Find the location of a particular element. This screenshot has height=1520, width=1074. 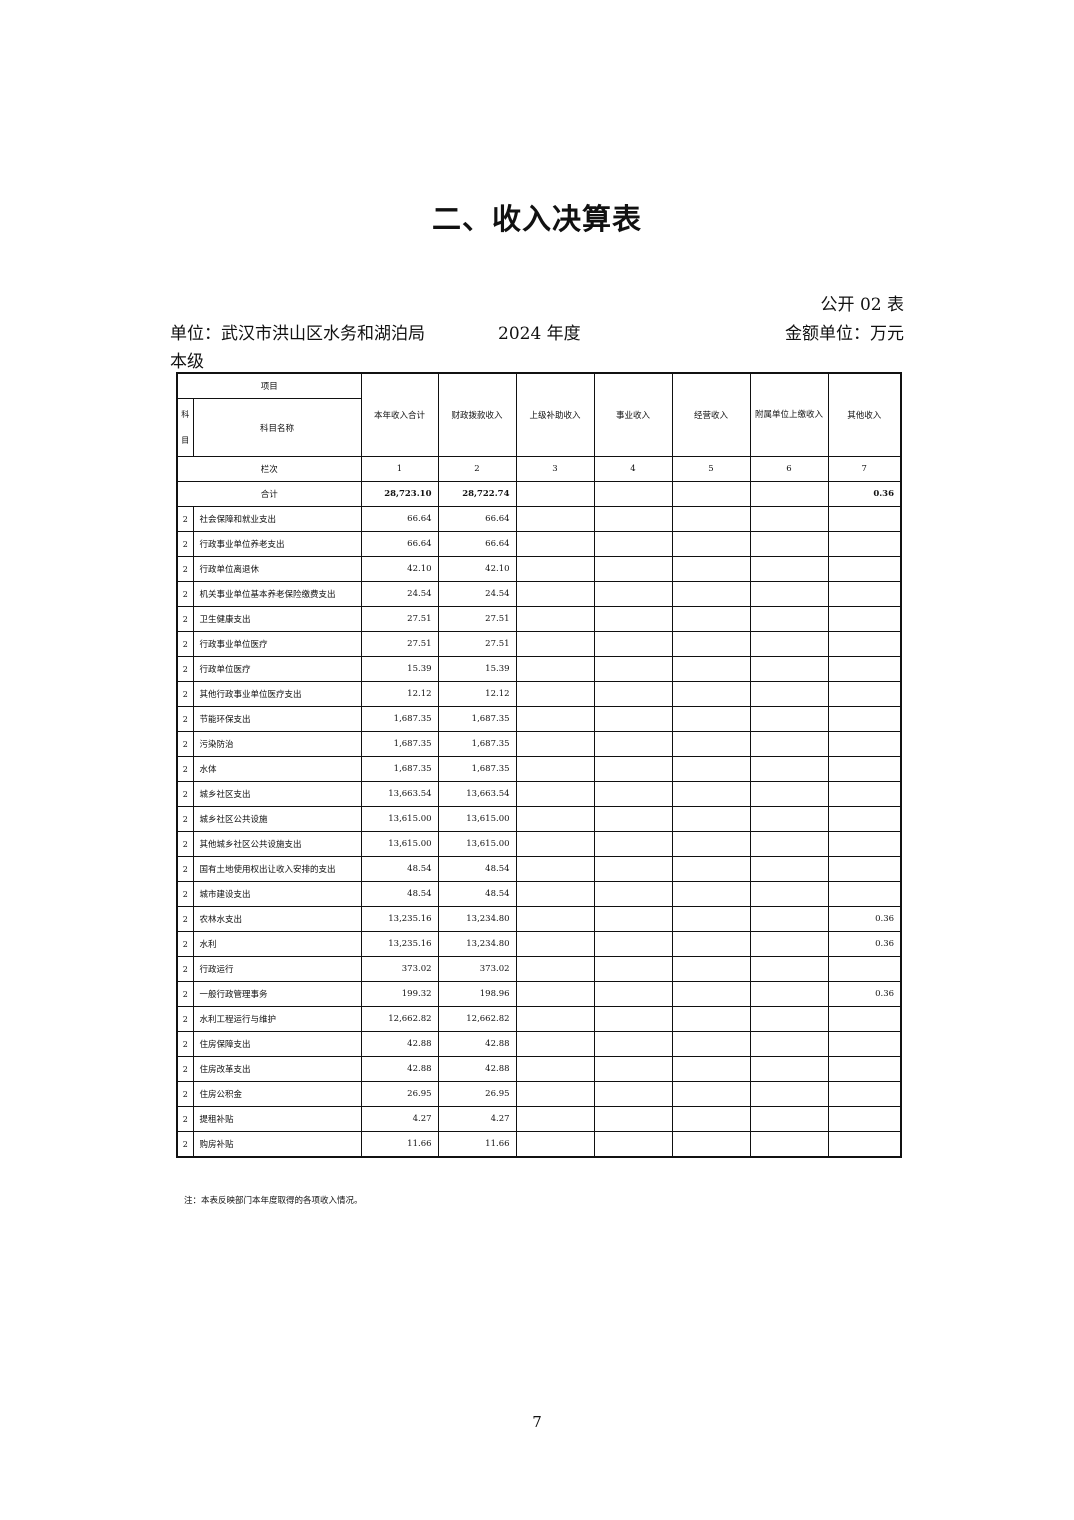

subject-name: 节能环保支出 is located at coordinates (277, 719).